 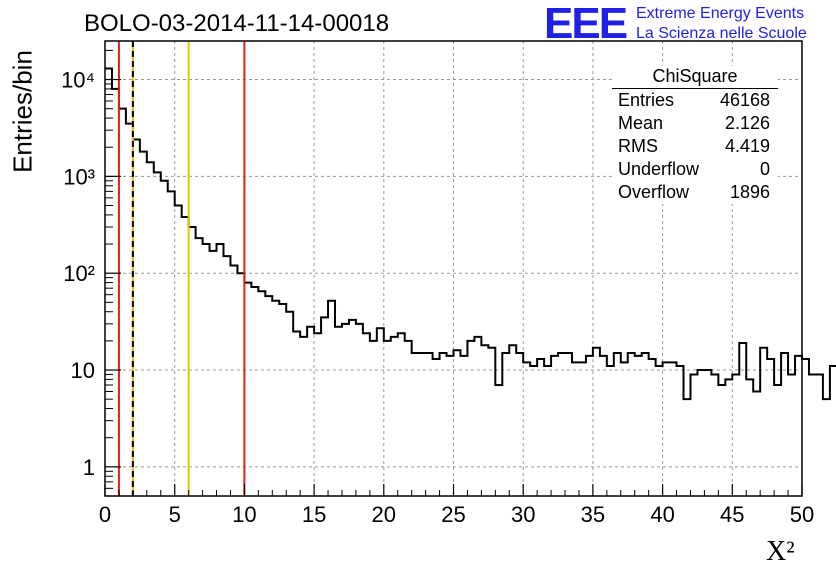 What do you see at coordinates (641, 123) in the screenshot?
I see `stats-label: Mean` at bounding box center [641, 123].